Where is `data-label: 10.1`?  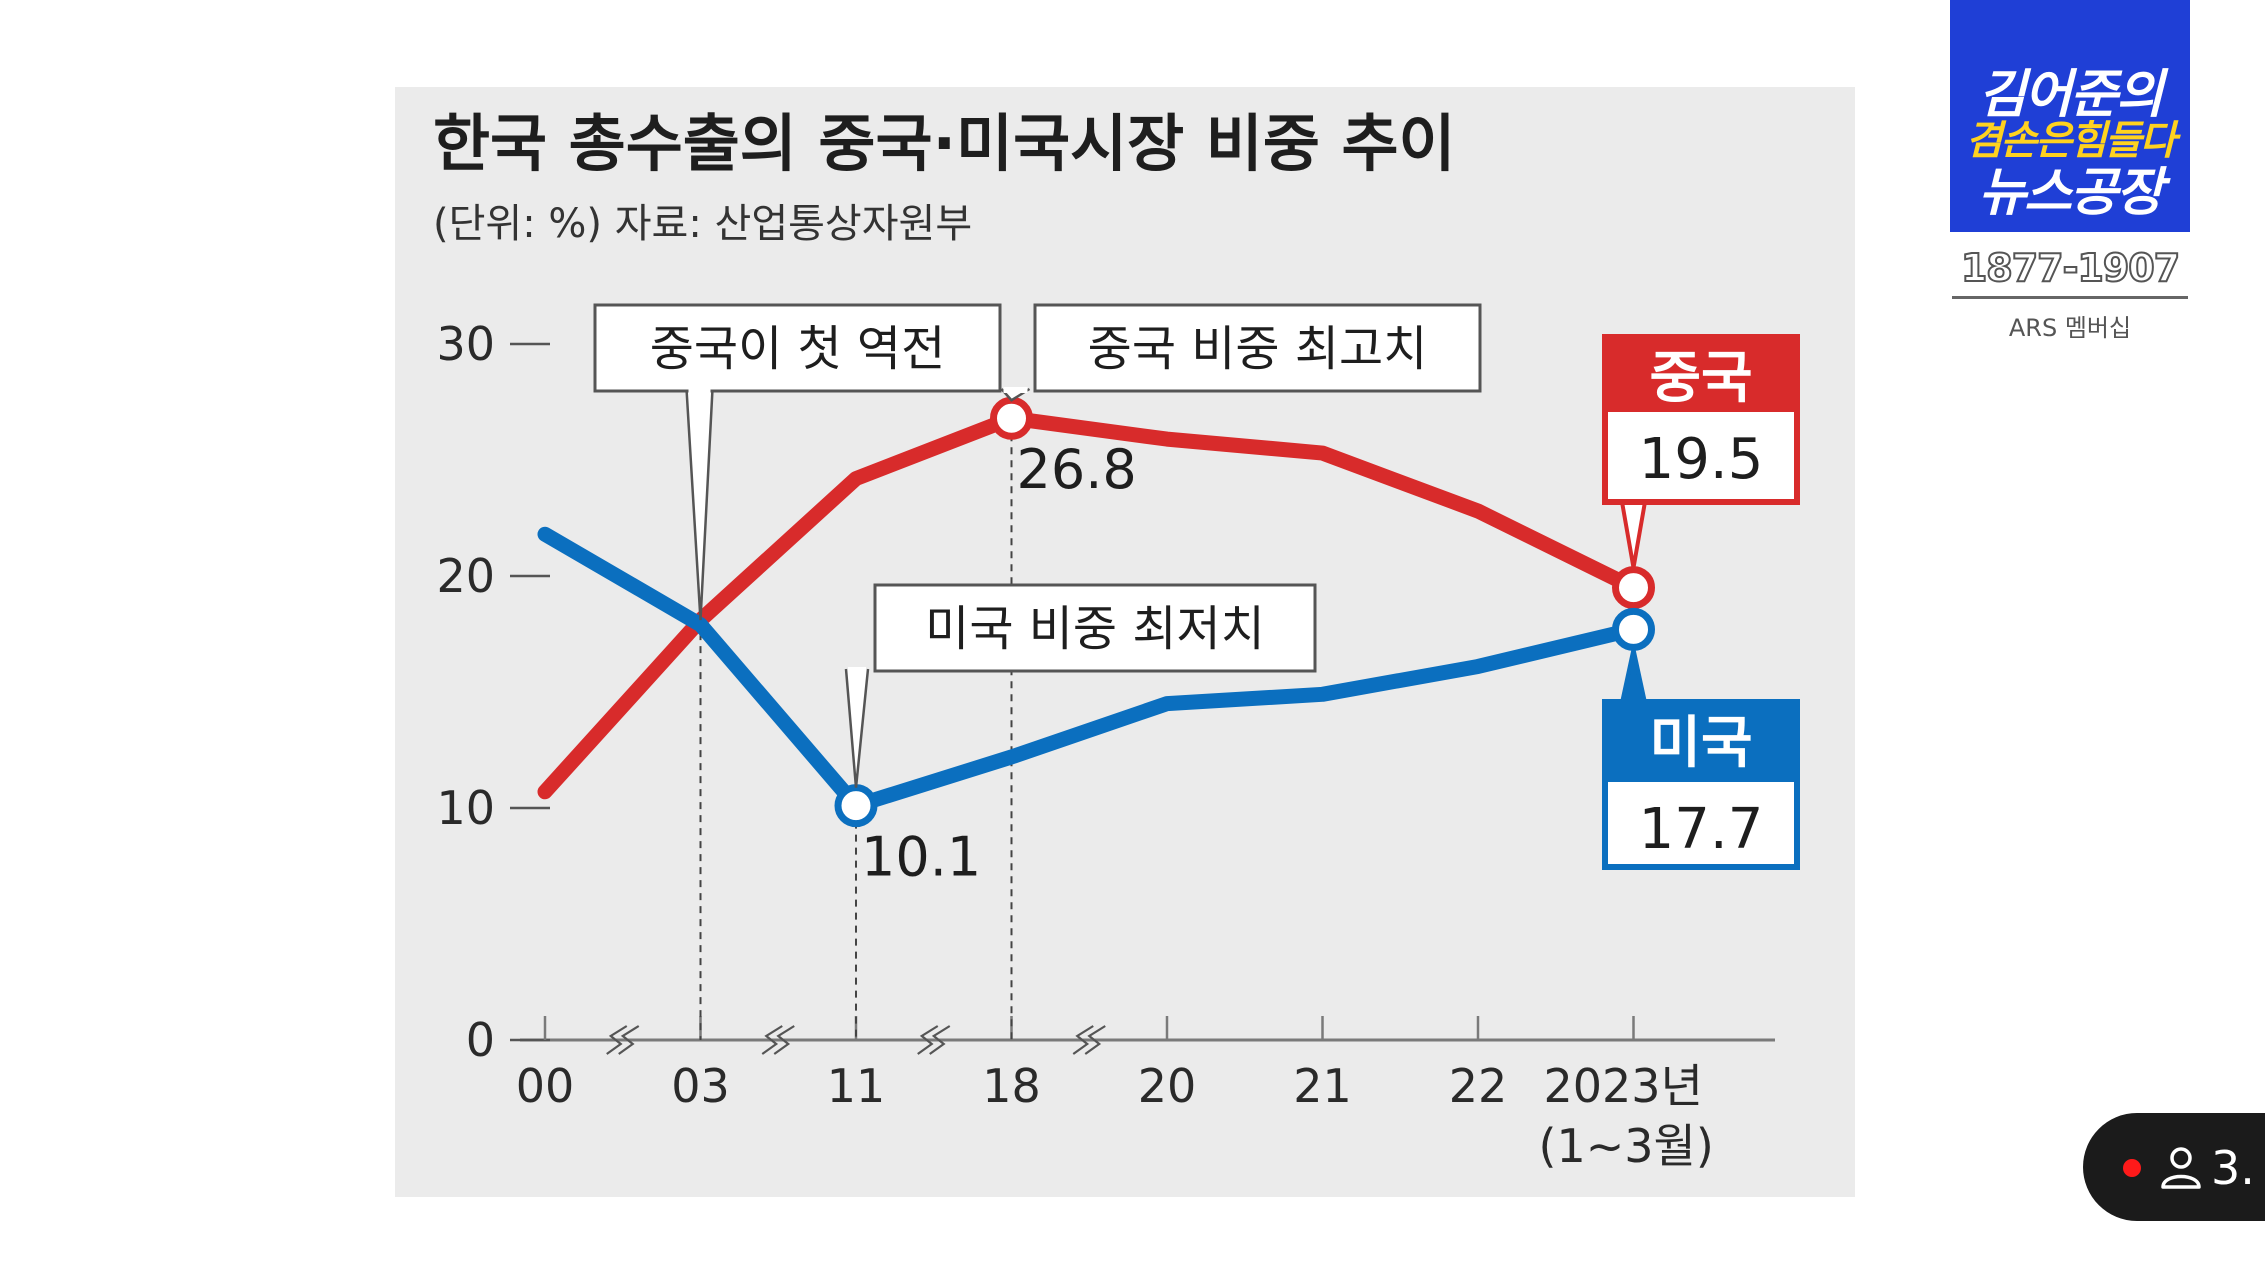
data-label: 10.1 is located at coordinates (921, 857).